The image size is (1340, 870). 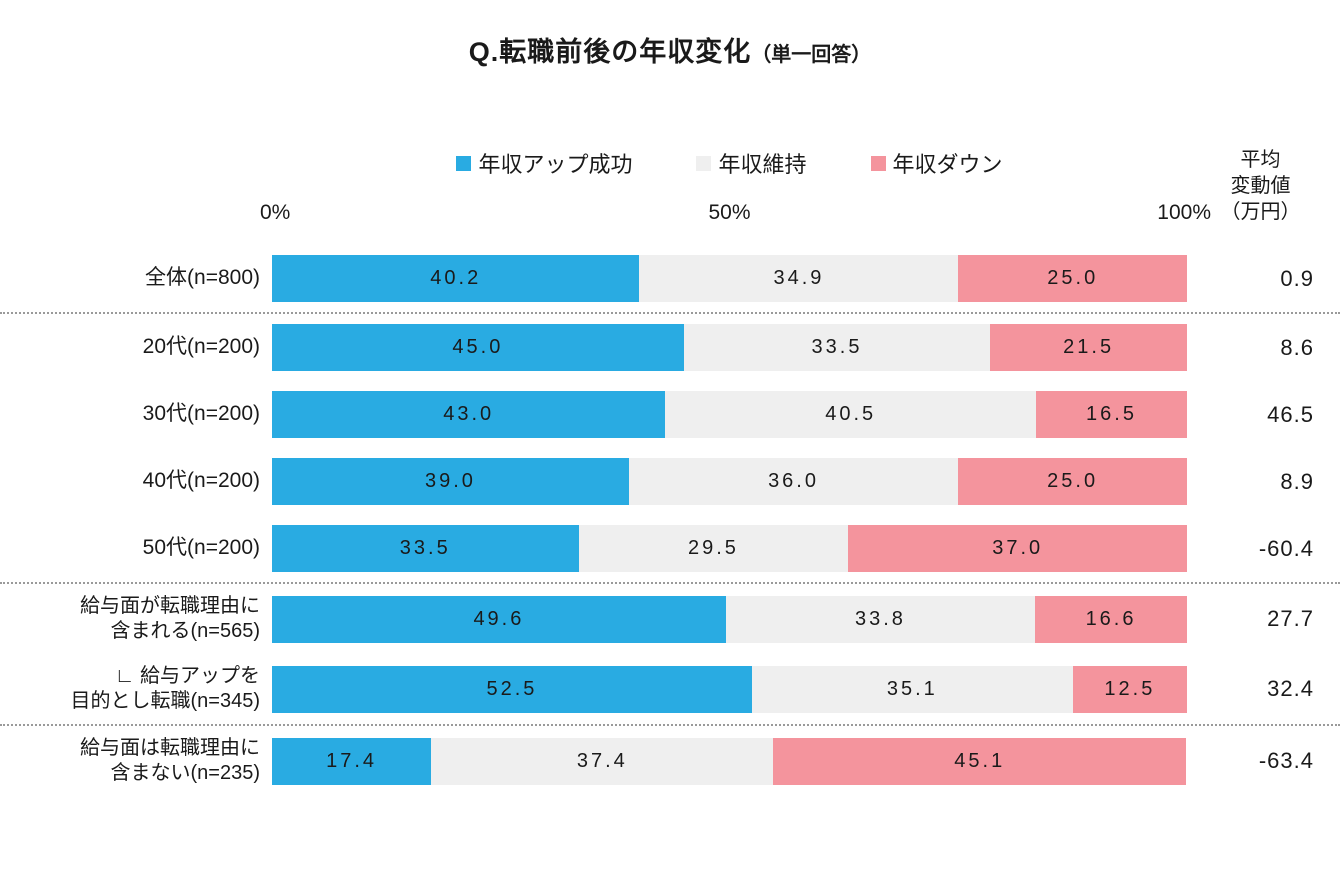 I want to click on bar-segment-keep: 29.5, so click(x=713, y=548).